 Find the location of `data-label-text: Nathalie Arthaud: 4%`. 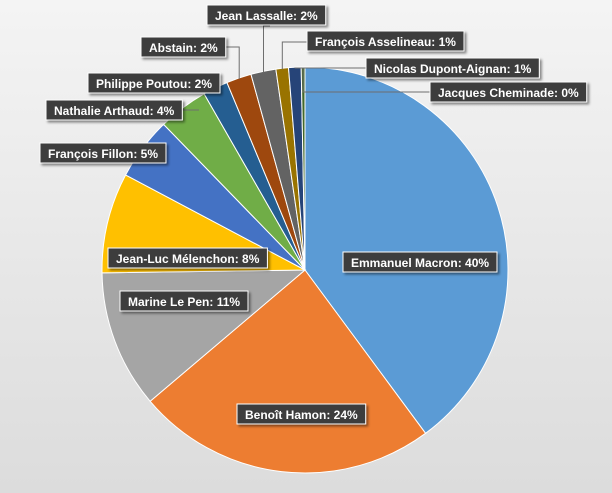

data-label-text: Nathalie Arthaud: 4% is located at coordinates (114, 111).